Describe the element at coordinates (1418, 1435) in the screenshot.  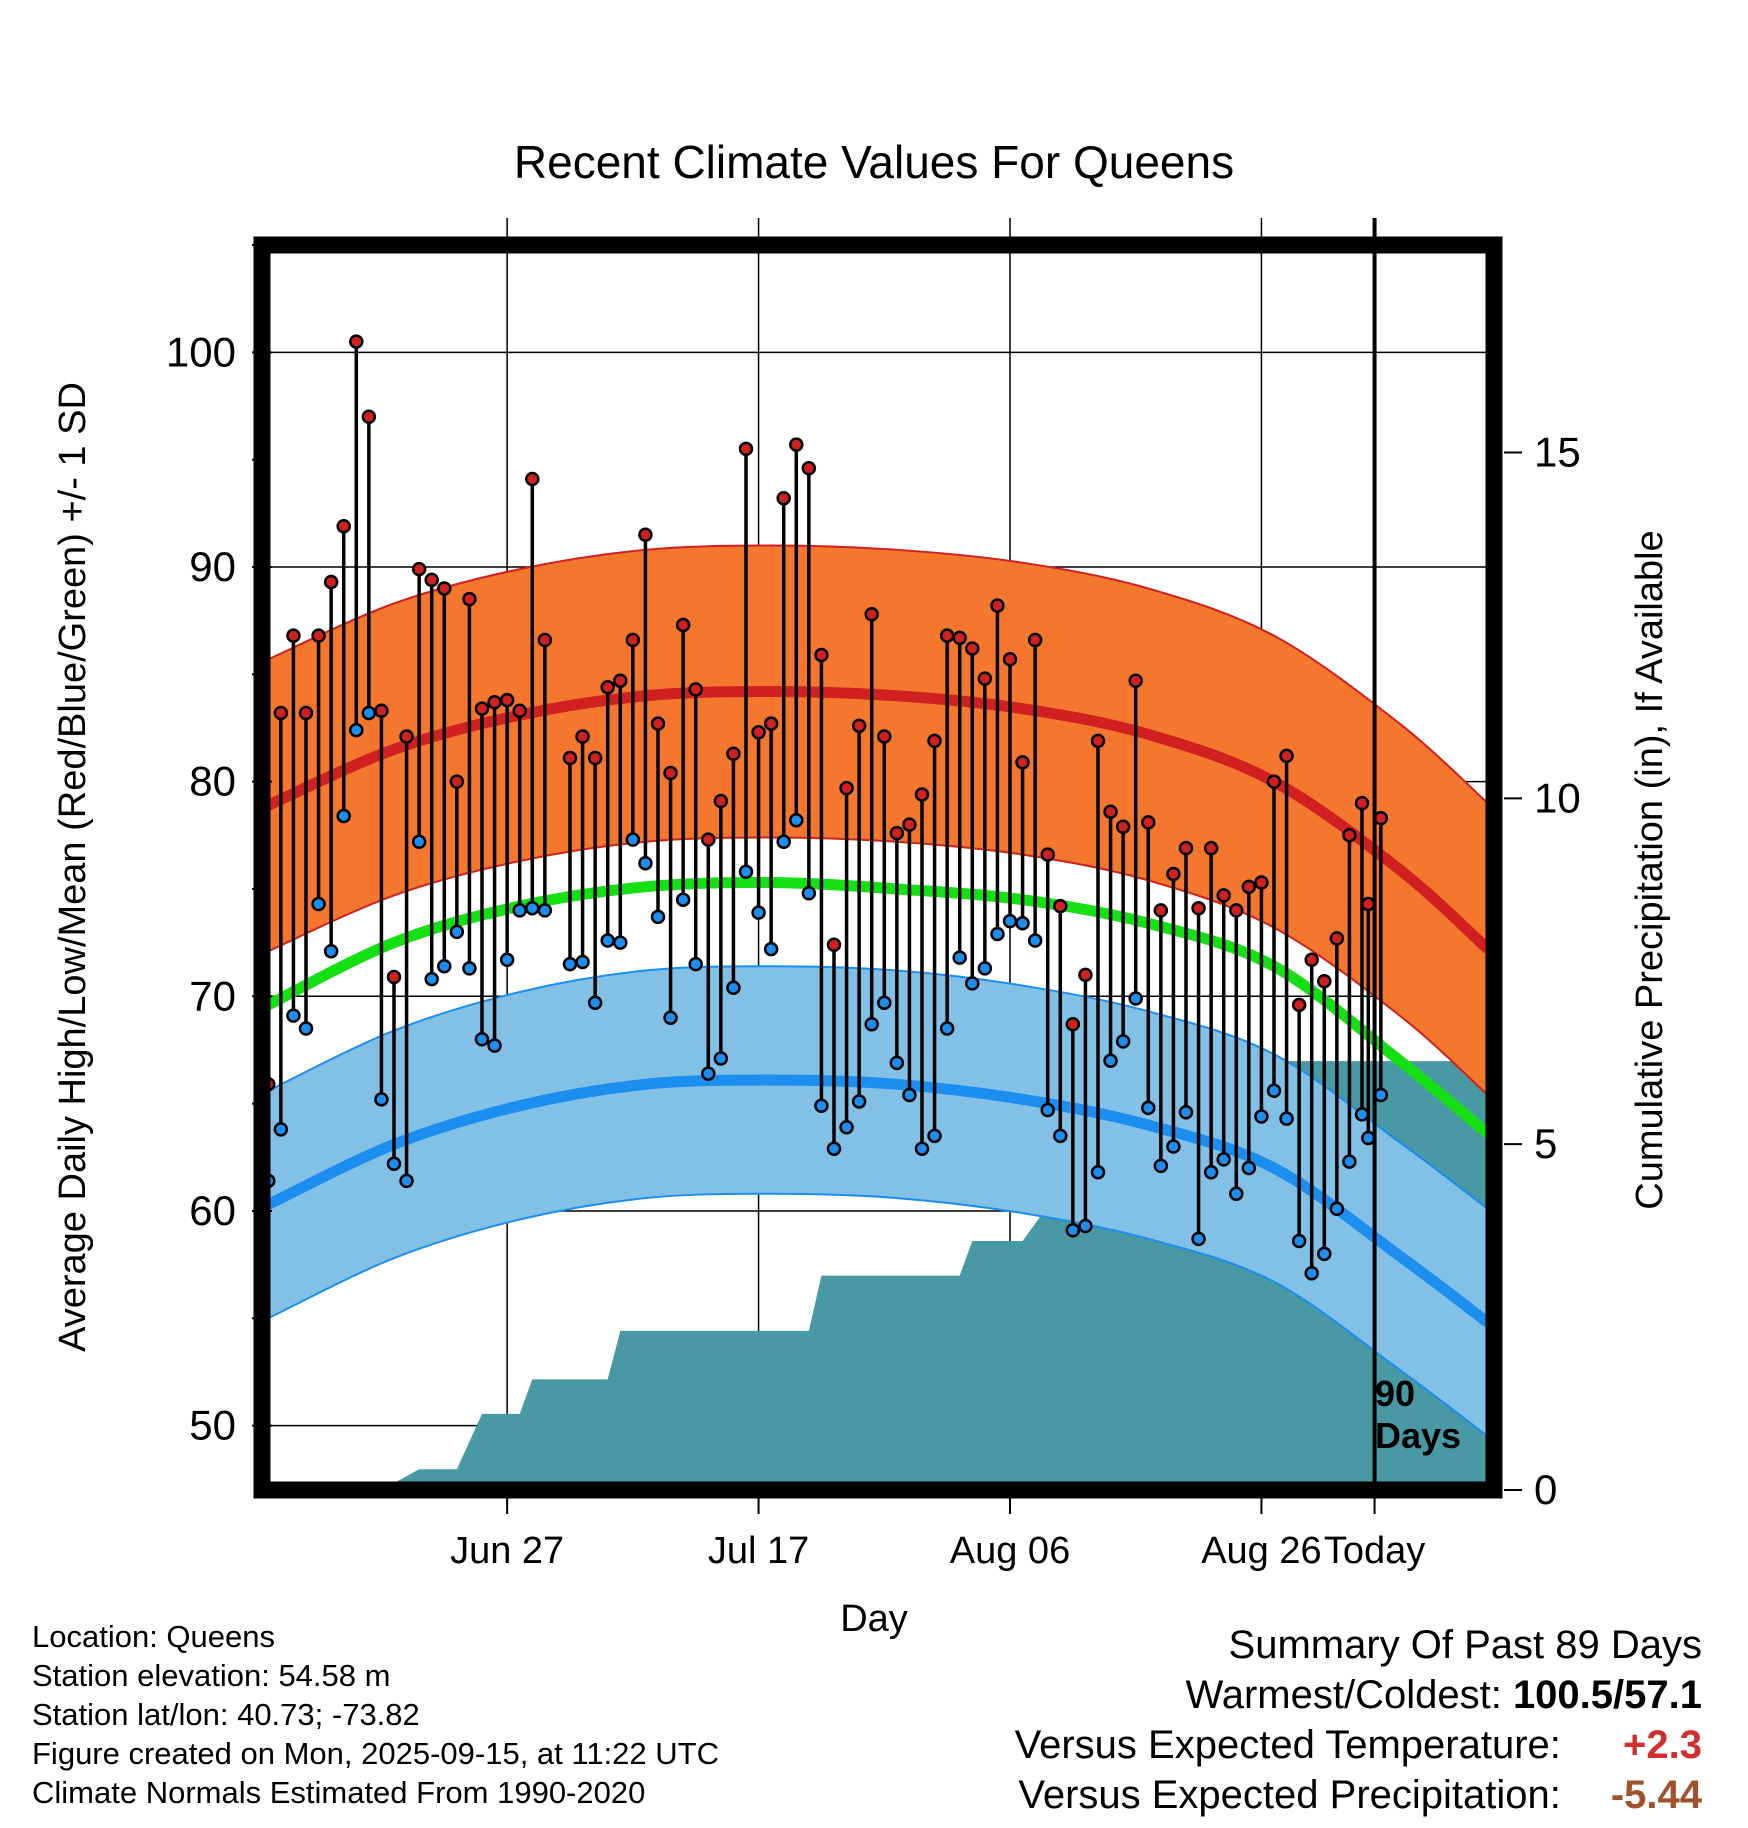
I see `today-label-line2: Days` at that location.